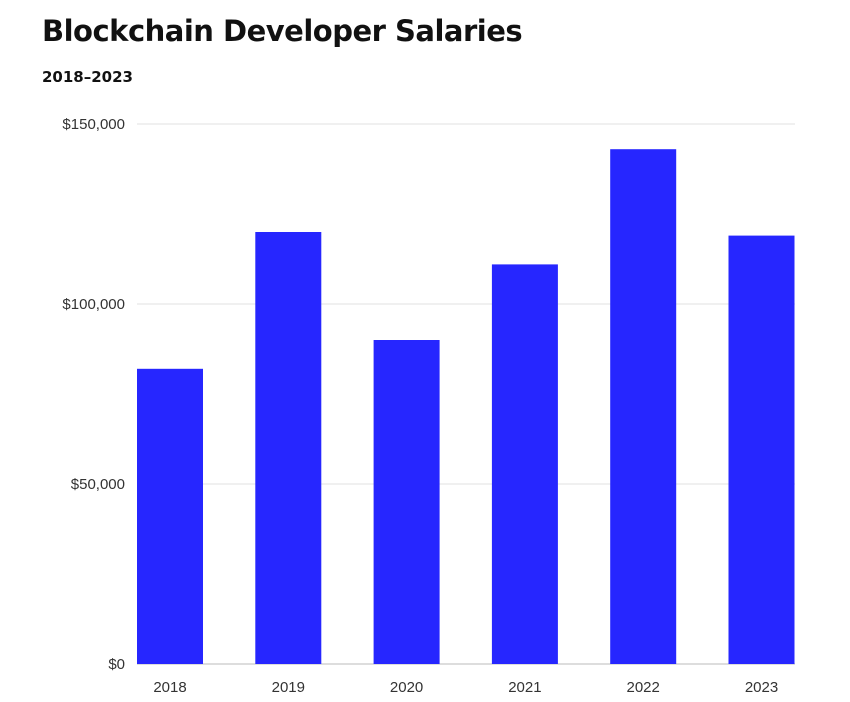 The image size is (850, 702). Describe the element at coordinates (761, 687) in the screenshot. I see `x-tick-label: 2023` at that location.